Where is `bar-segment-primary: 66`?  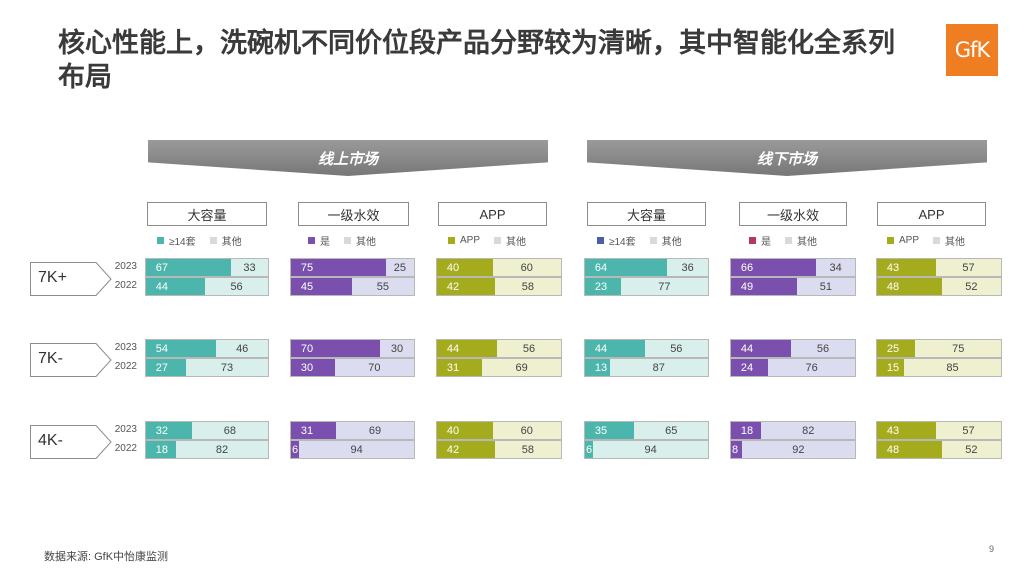 bar-segment-primary: 66 is located at coordinates (774, 267).